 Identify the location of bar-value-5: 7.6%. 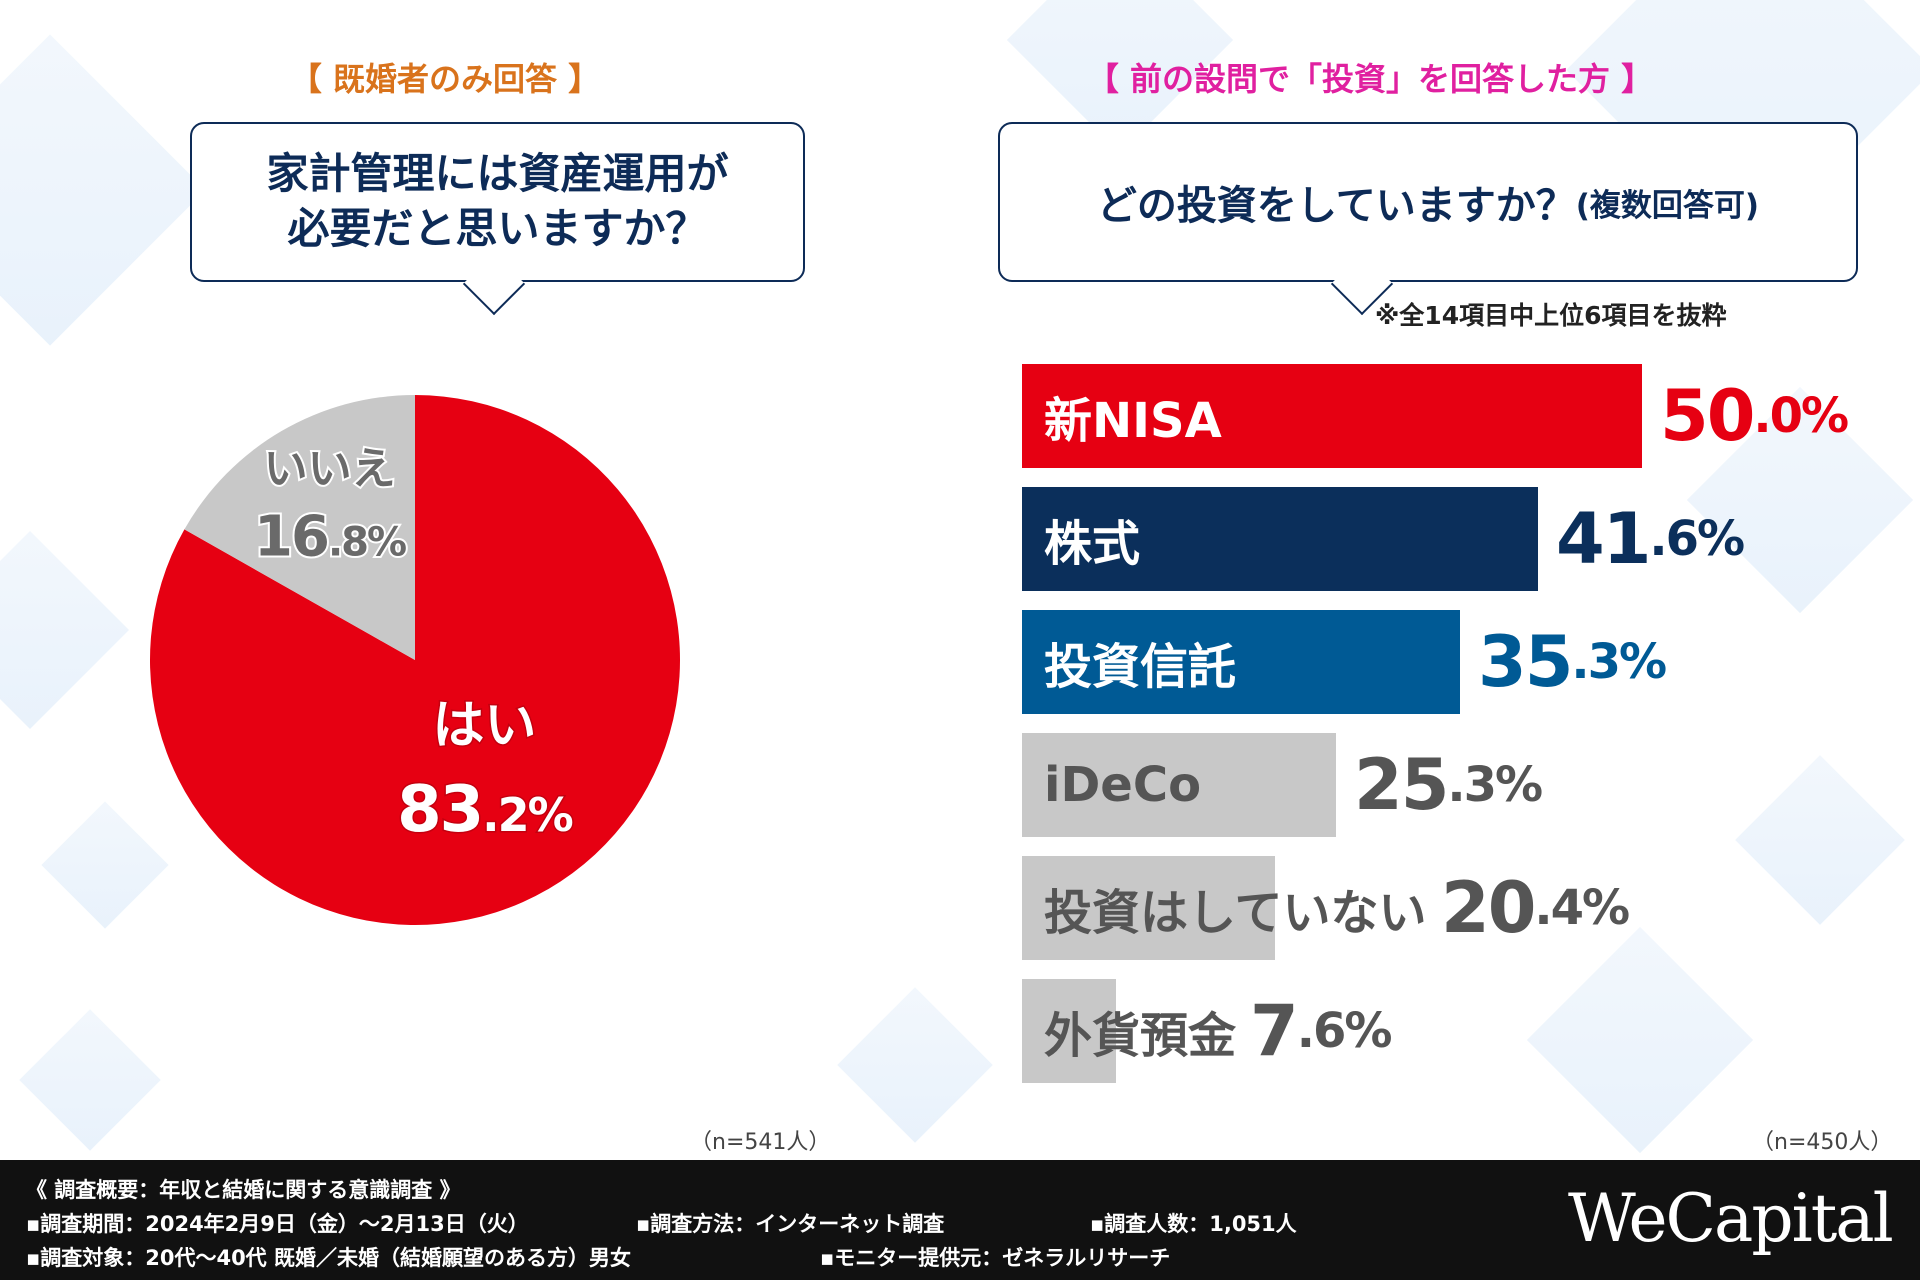
(1321, 1031).